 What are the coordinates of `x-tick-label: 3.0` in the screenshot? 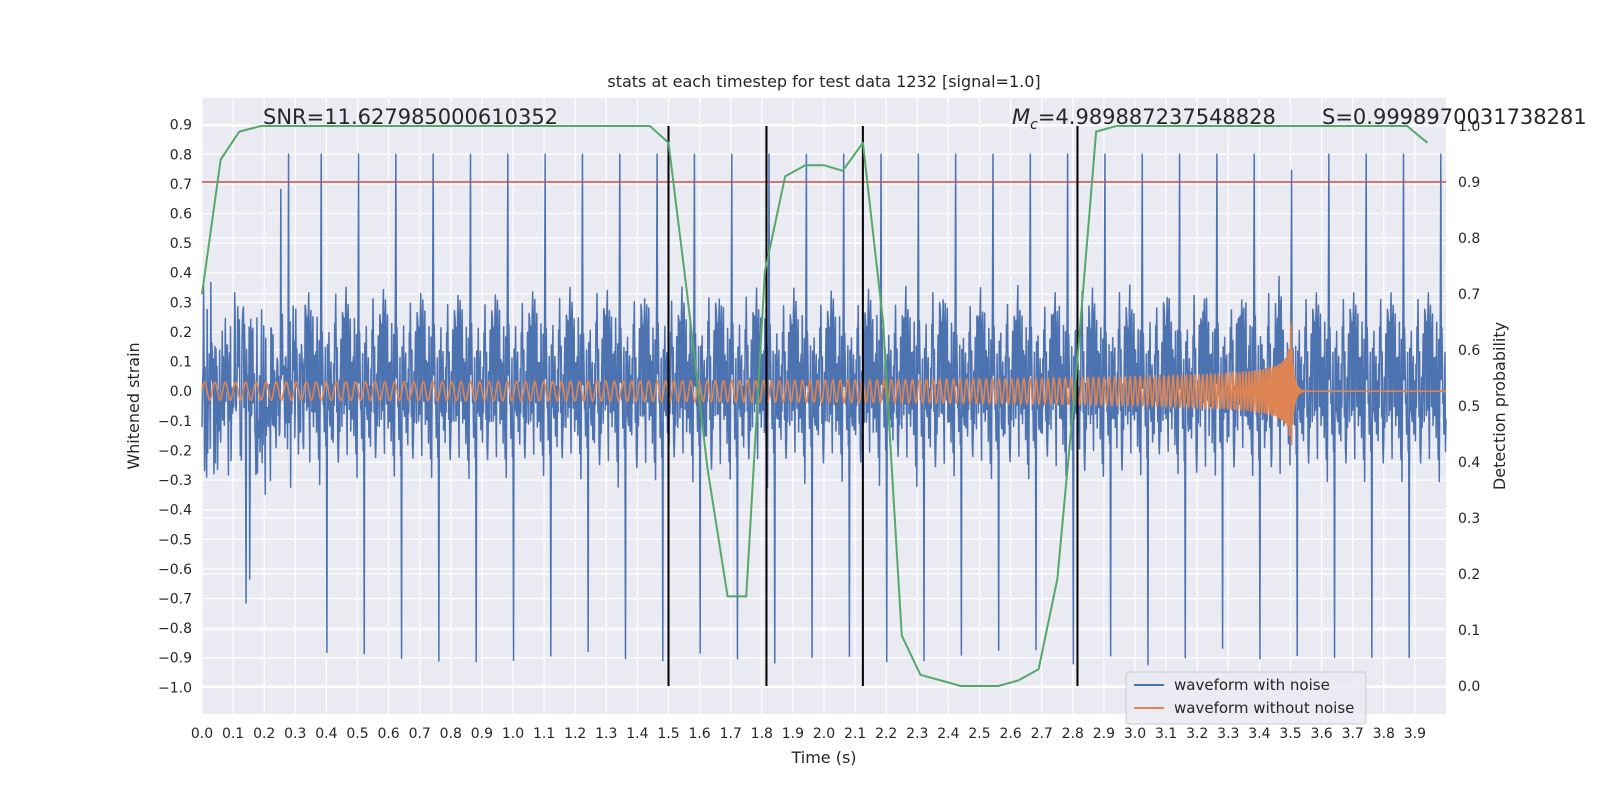 It's located at (1135, 734).